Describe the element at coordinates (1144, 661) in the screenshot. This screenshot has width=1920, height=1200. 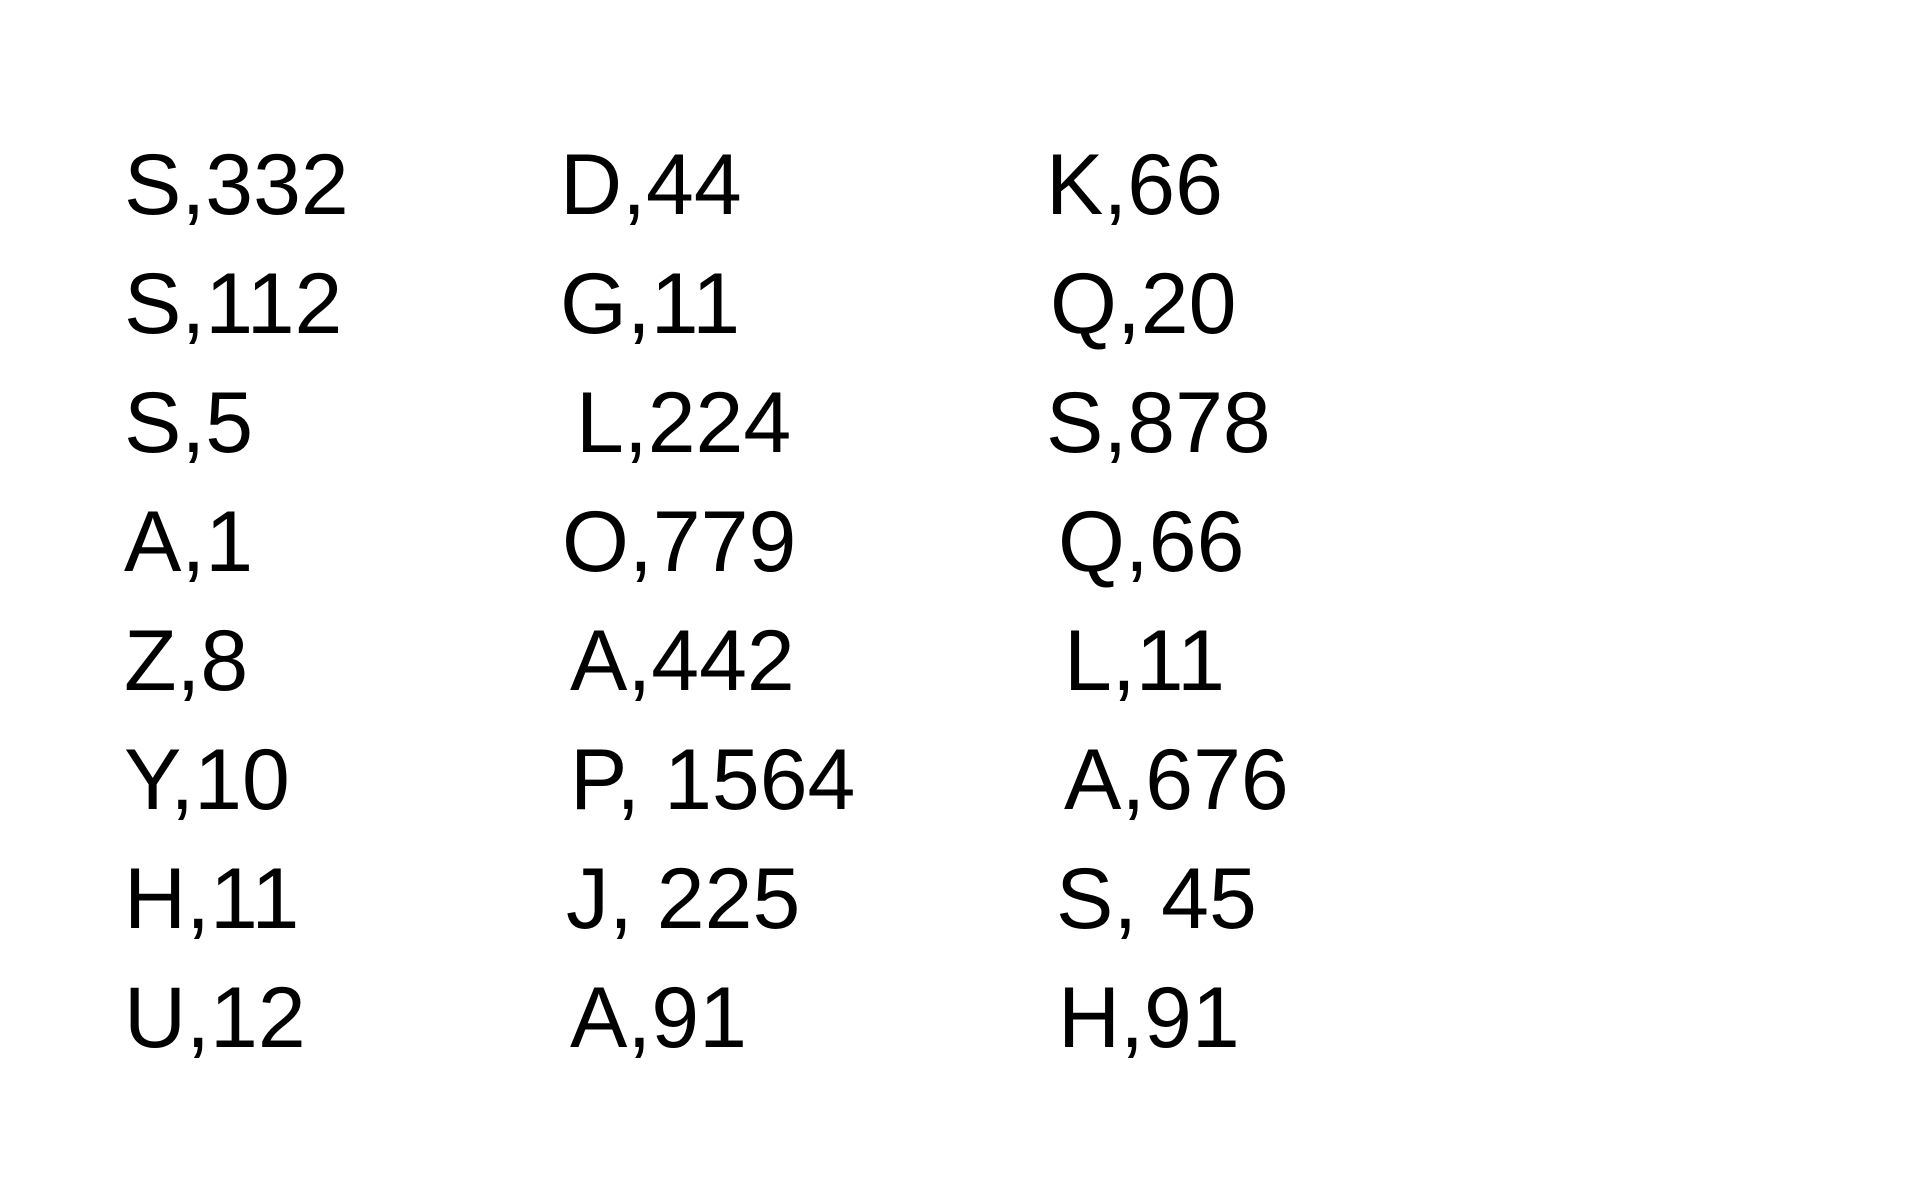
I see `entry-col3-row5: L,11` at that location.